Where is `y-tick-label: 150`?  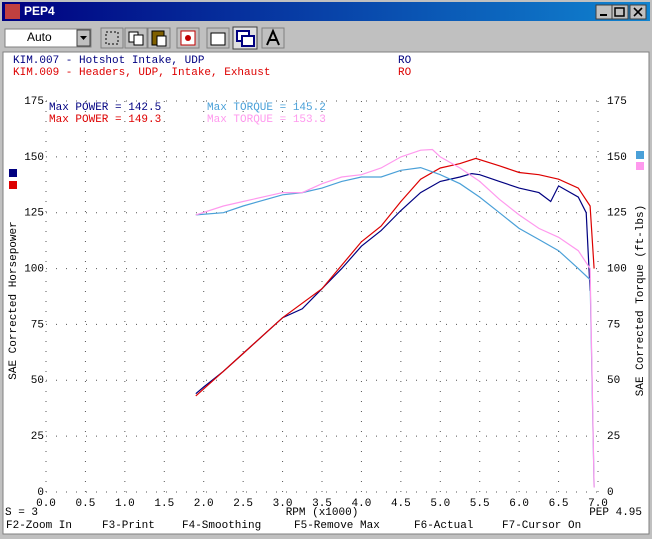
y-tick-label: 150 is located at coordinates (34, 158).